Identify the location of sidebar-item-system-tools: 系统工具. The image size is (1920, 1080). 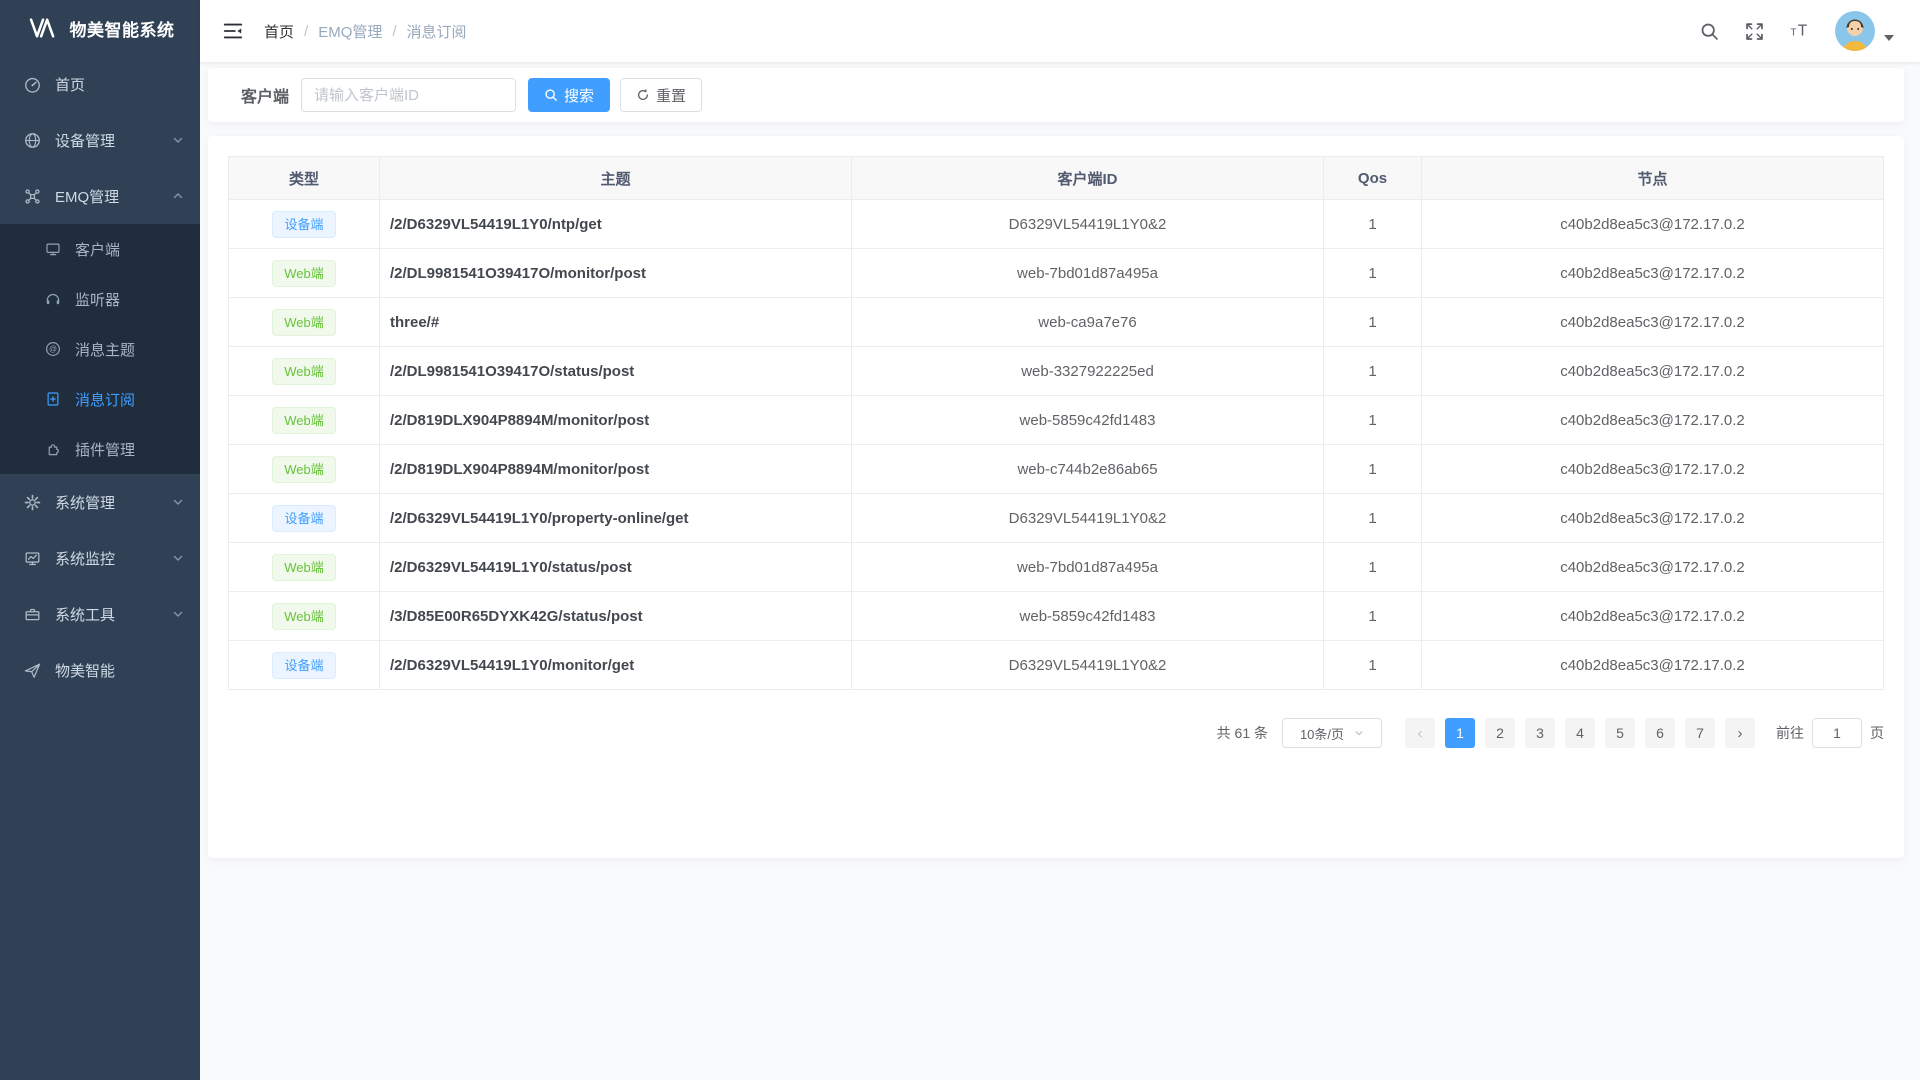
(100, 614).